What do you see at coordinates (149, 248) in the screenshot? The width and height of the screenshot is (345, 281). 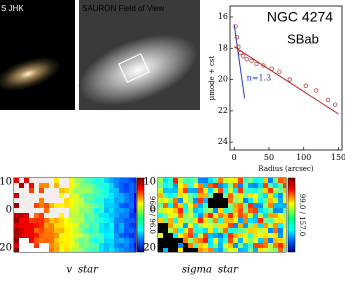 I see `map-tick: 20` at bounding box center [149, 248].